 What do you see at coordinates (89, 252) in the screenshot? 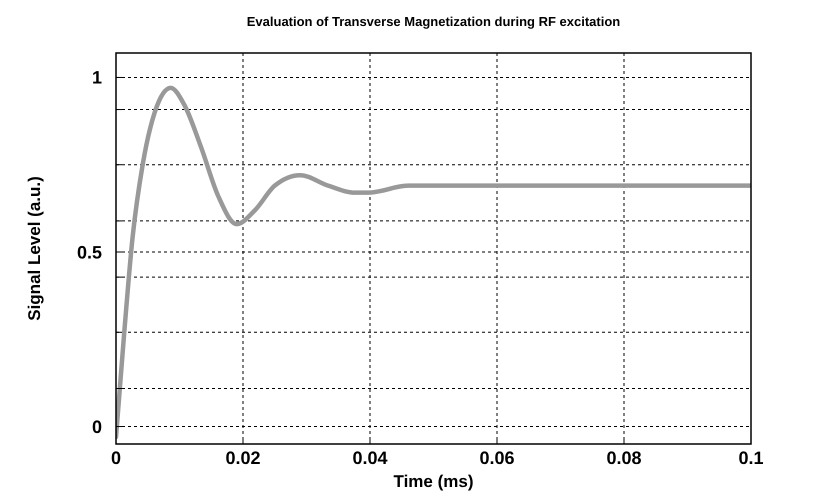
I see `y-tick-label: 0.5` at bounding box center [89, 252].